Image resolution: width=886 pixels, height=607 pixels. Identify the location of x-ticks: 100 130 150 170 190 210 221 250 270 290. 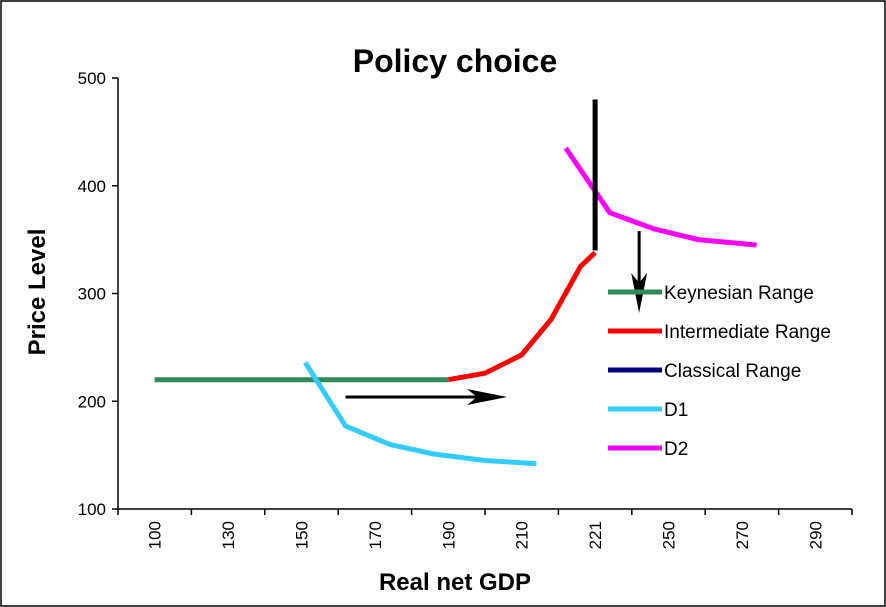
(485, 529).